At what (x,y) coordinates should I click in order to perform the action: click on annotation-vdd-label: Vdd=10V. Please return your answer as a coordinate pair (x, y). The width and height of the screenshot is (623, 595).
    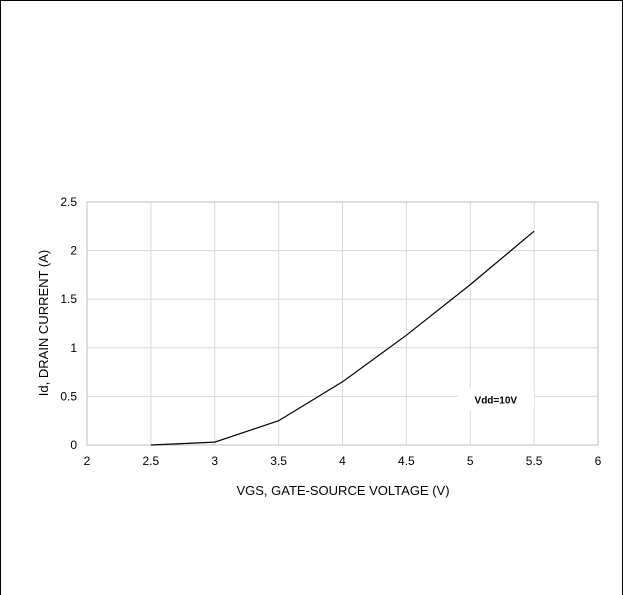
    Looking at the image, I should click on (496, 400).